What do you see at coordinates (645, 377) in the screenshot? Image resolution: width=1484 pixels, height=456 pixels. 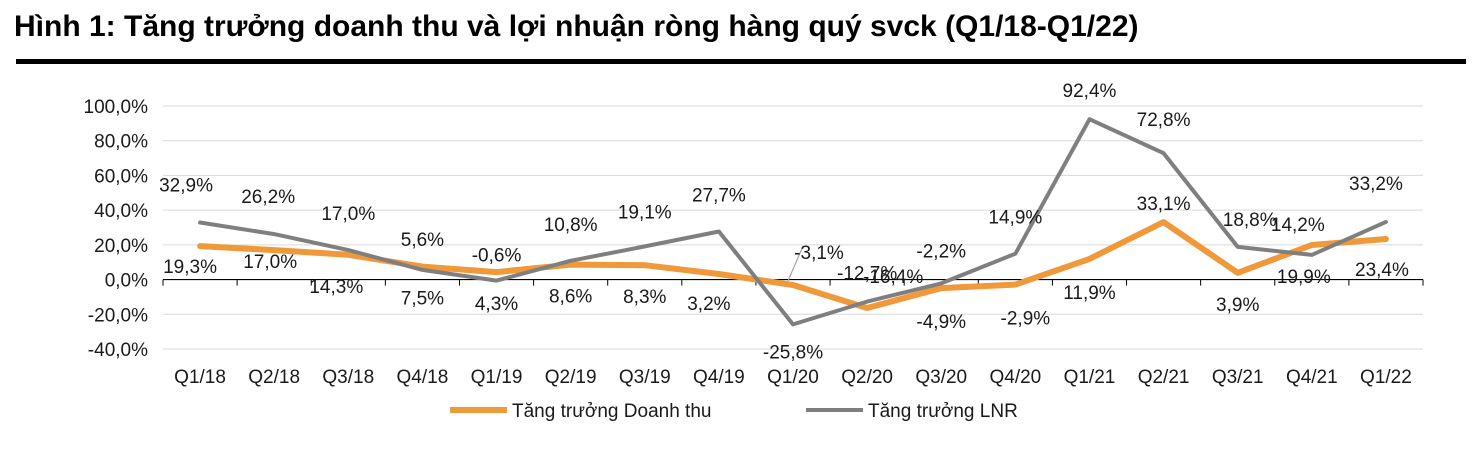 I see `x-tick-label: Q3/19` at bounding box center [645, 377].